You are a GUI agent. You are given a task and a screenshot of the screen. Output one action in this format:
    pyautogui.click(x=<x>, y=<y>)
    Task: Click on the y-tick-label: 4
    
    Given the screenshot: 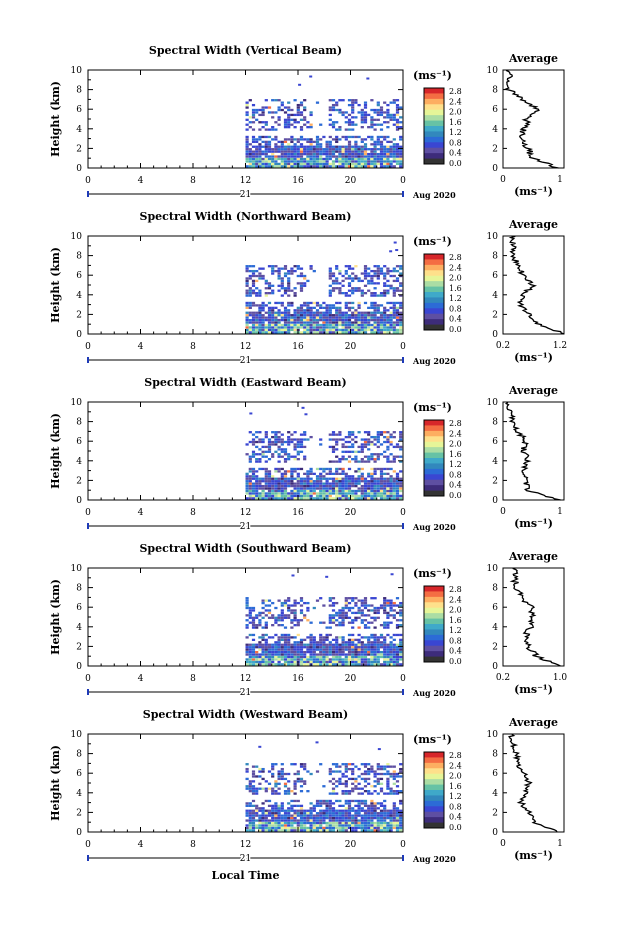 What is the action you would take?
    pyautogui.click(x=79, y=296)
    